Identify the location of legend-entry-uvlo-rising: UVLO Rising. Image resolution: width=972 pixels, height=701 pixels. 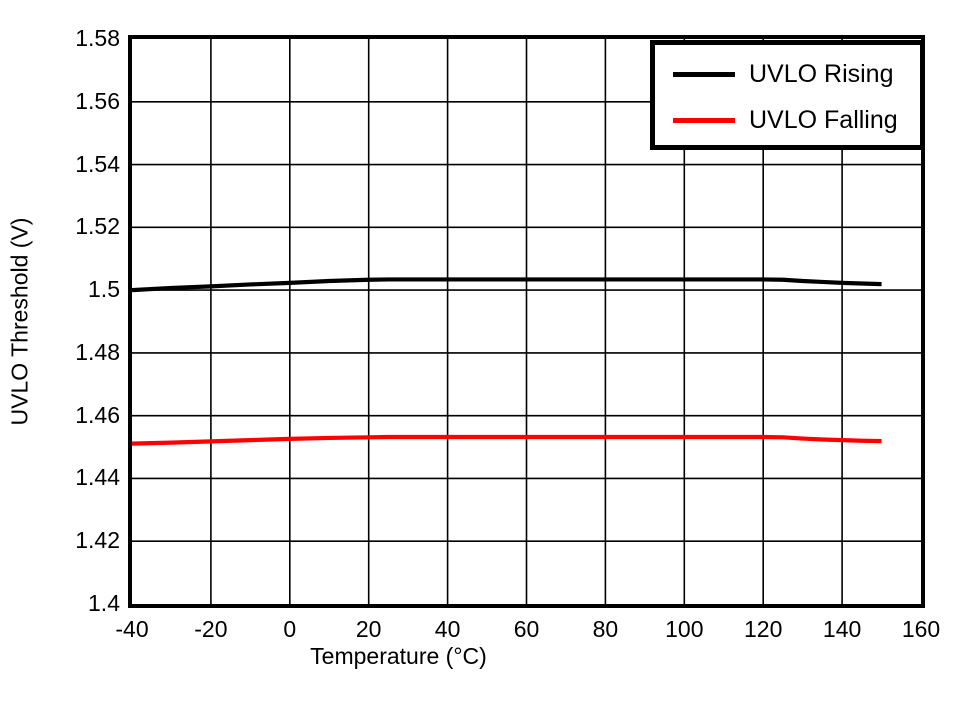
(787, 74).